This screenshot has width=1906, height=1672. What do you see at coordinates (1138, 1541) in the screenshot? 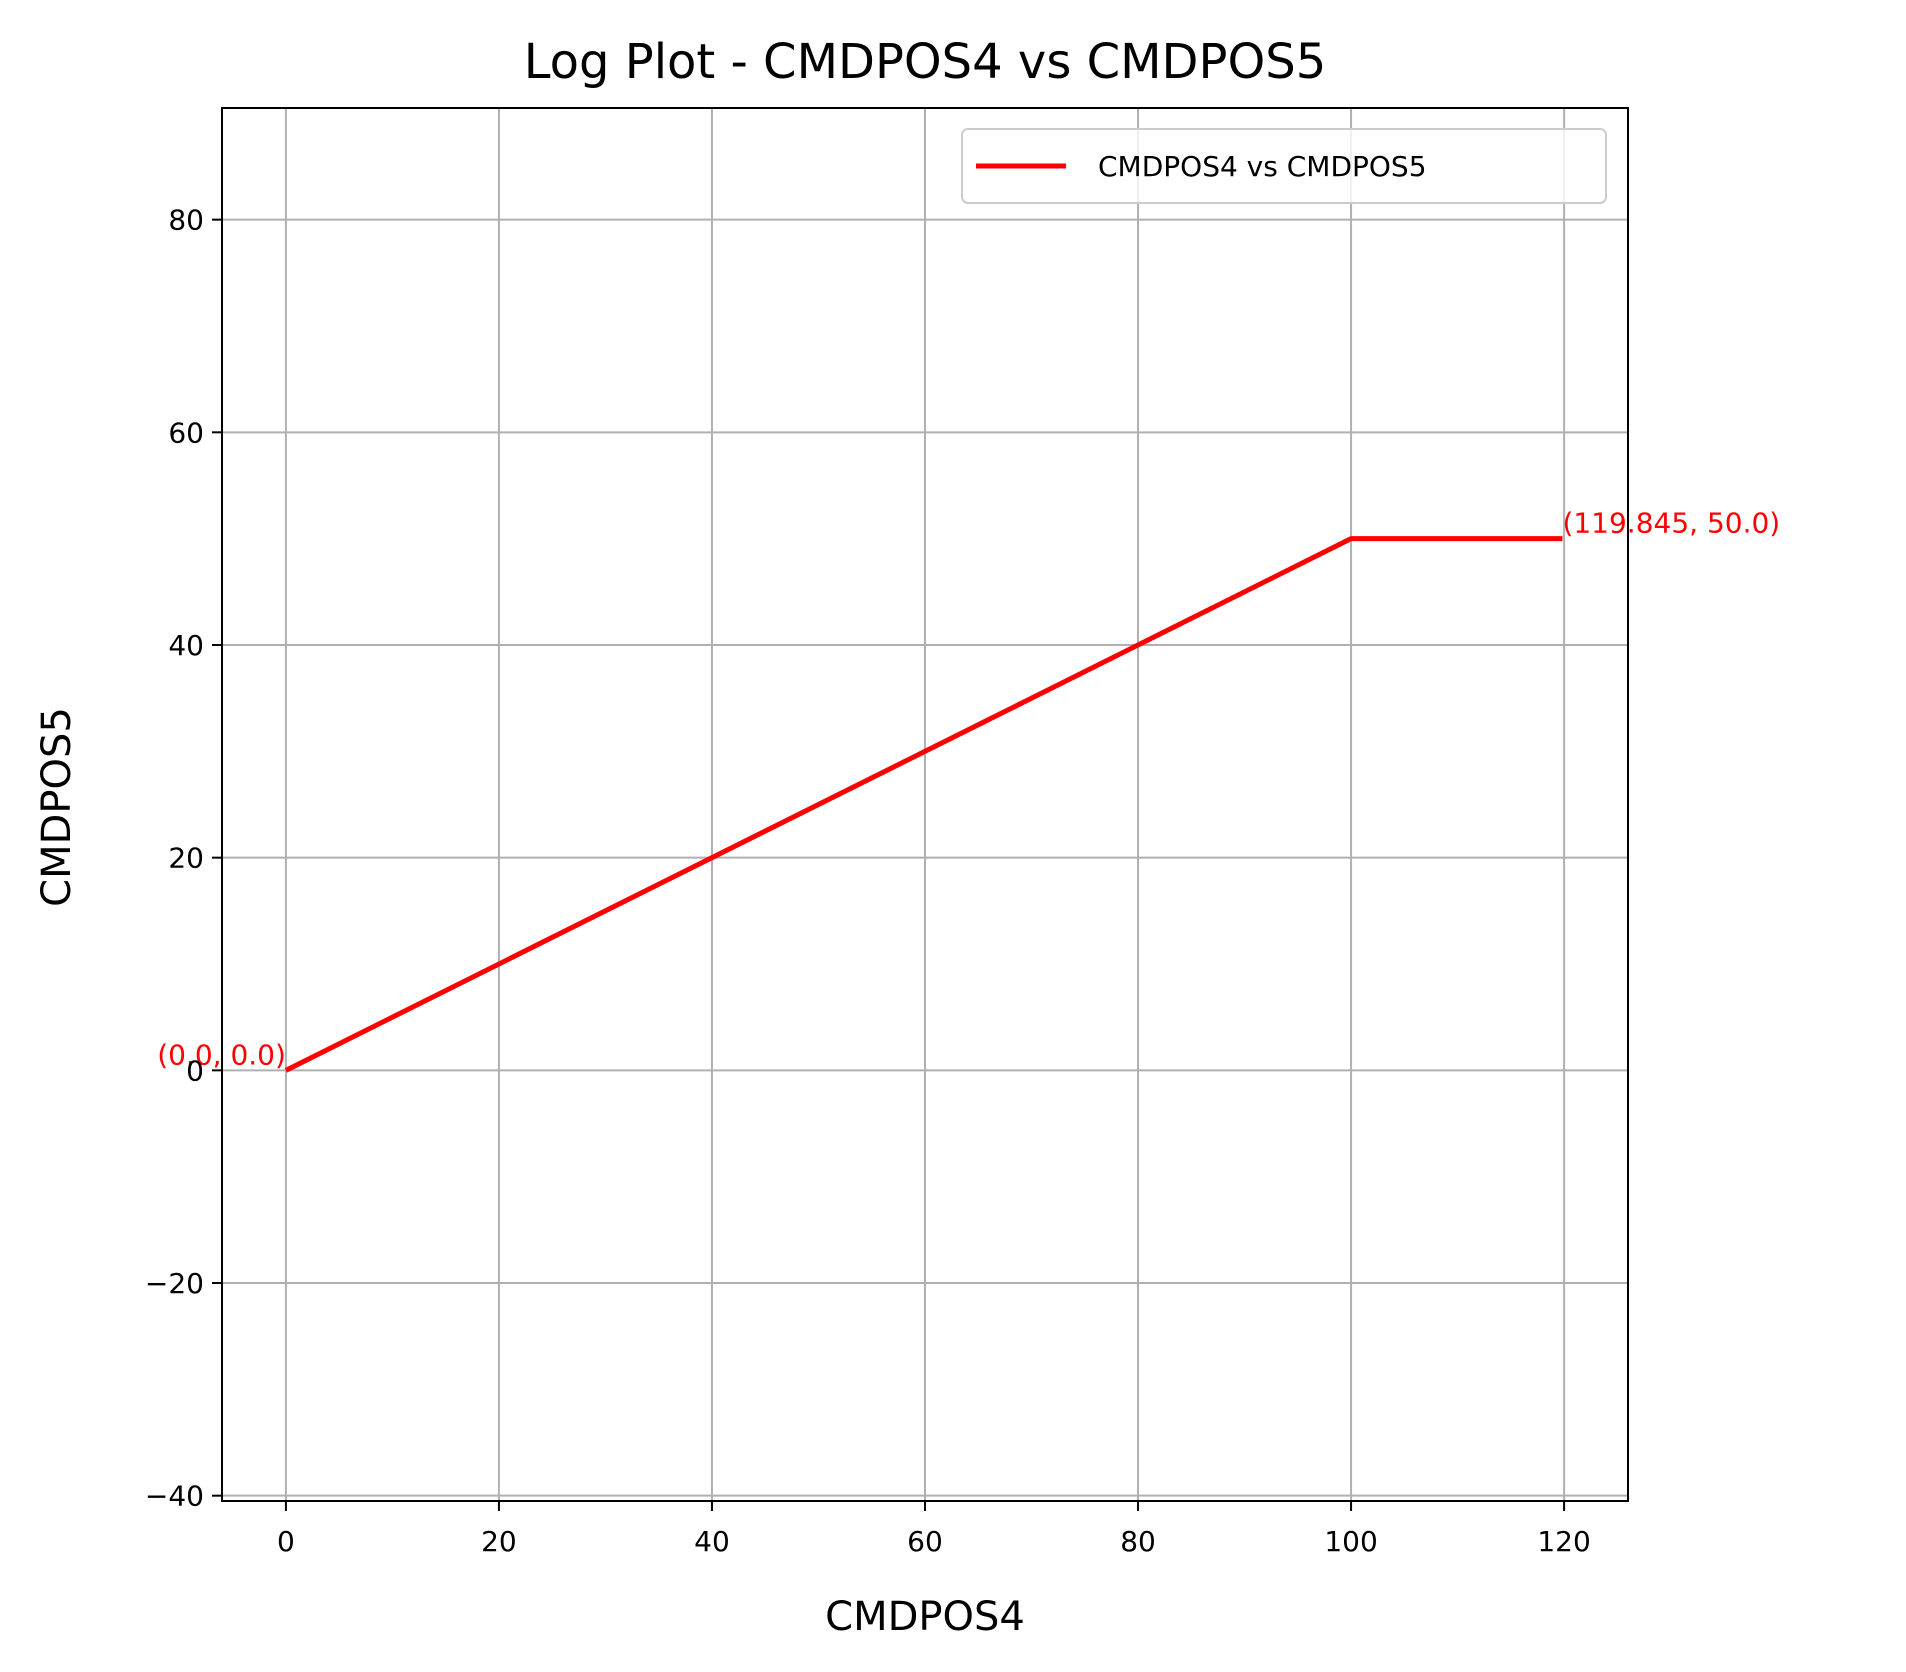
I see `x-tick-label: 80` at bounding box center [1138, 1541].